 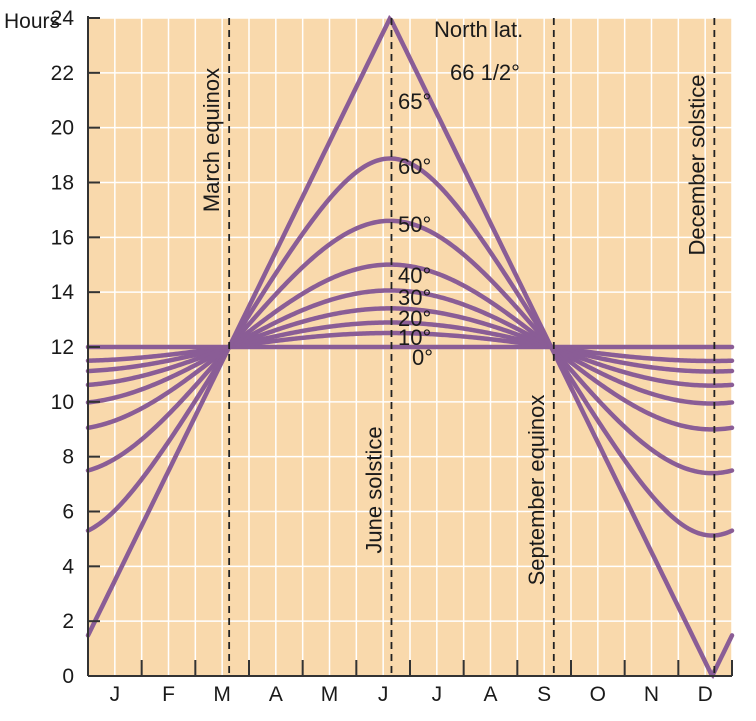 I want to click on series-label-4: 40°, so click(x=414, y=275).